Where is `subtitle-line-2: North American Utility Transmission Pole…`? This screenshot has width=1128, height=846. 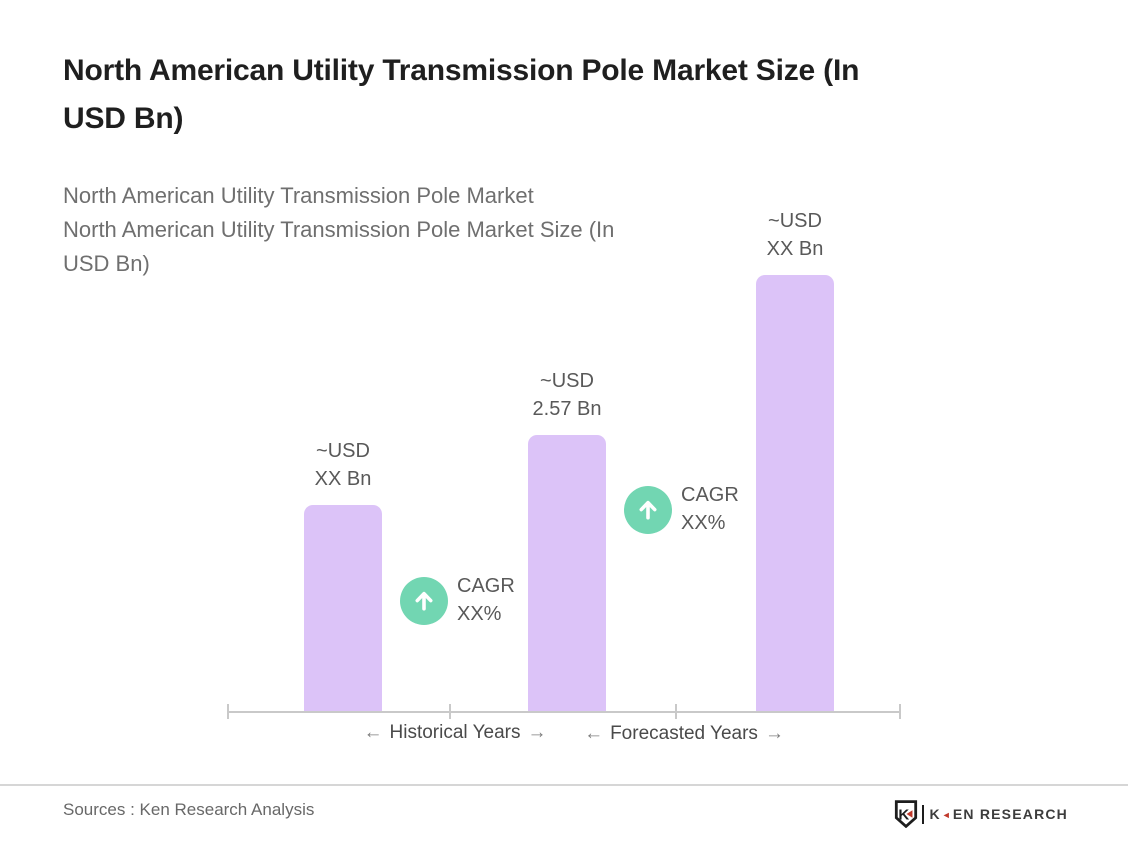 subtitle-line-2: North American Utility Transmission Pole… is located at coordinates (339, 229).